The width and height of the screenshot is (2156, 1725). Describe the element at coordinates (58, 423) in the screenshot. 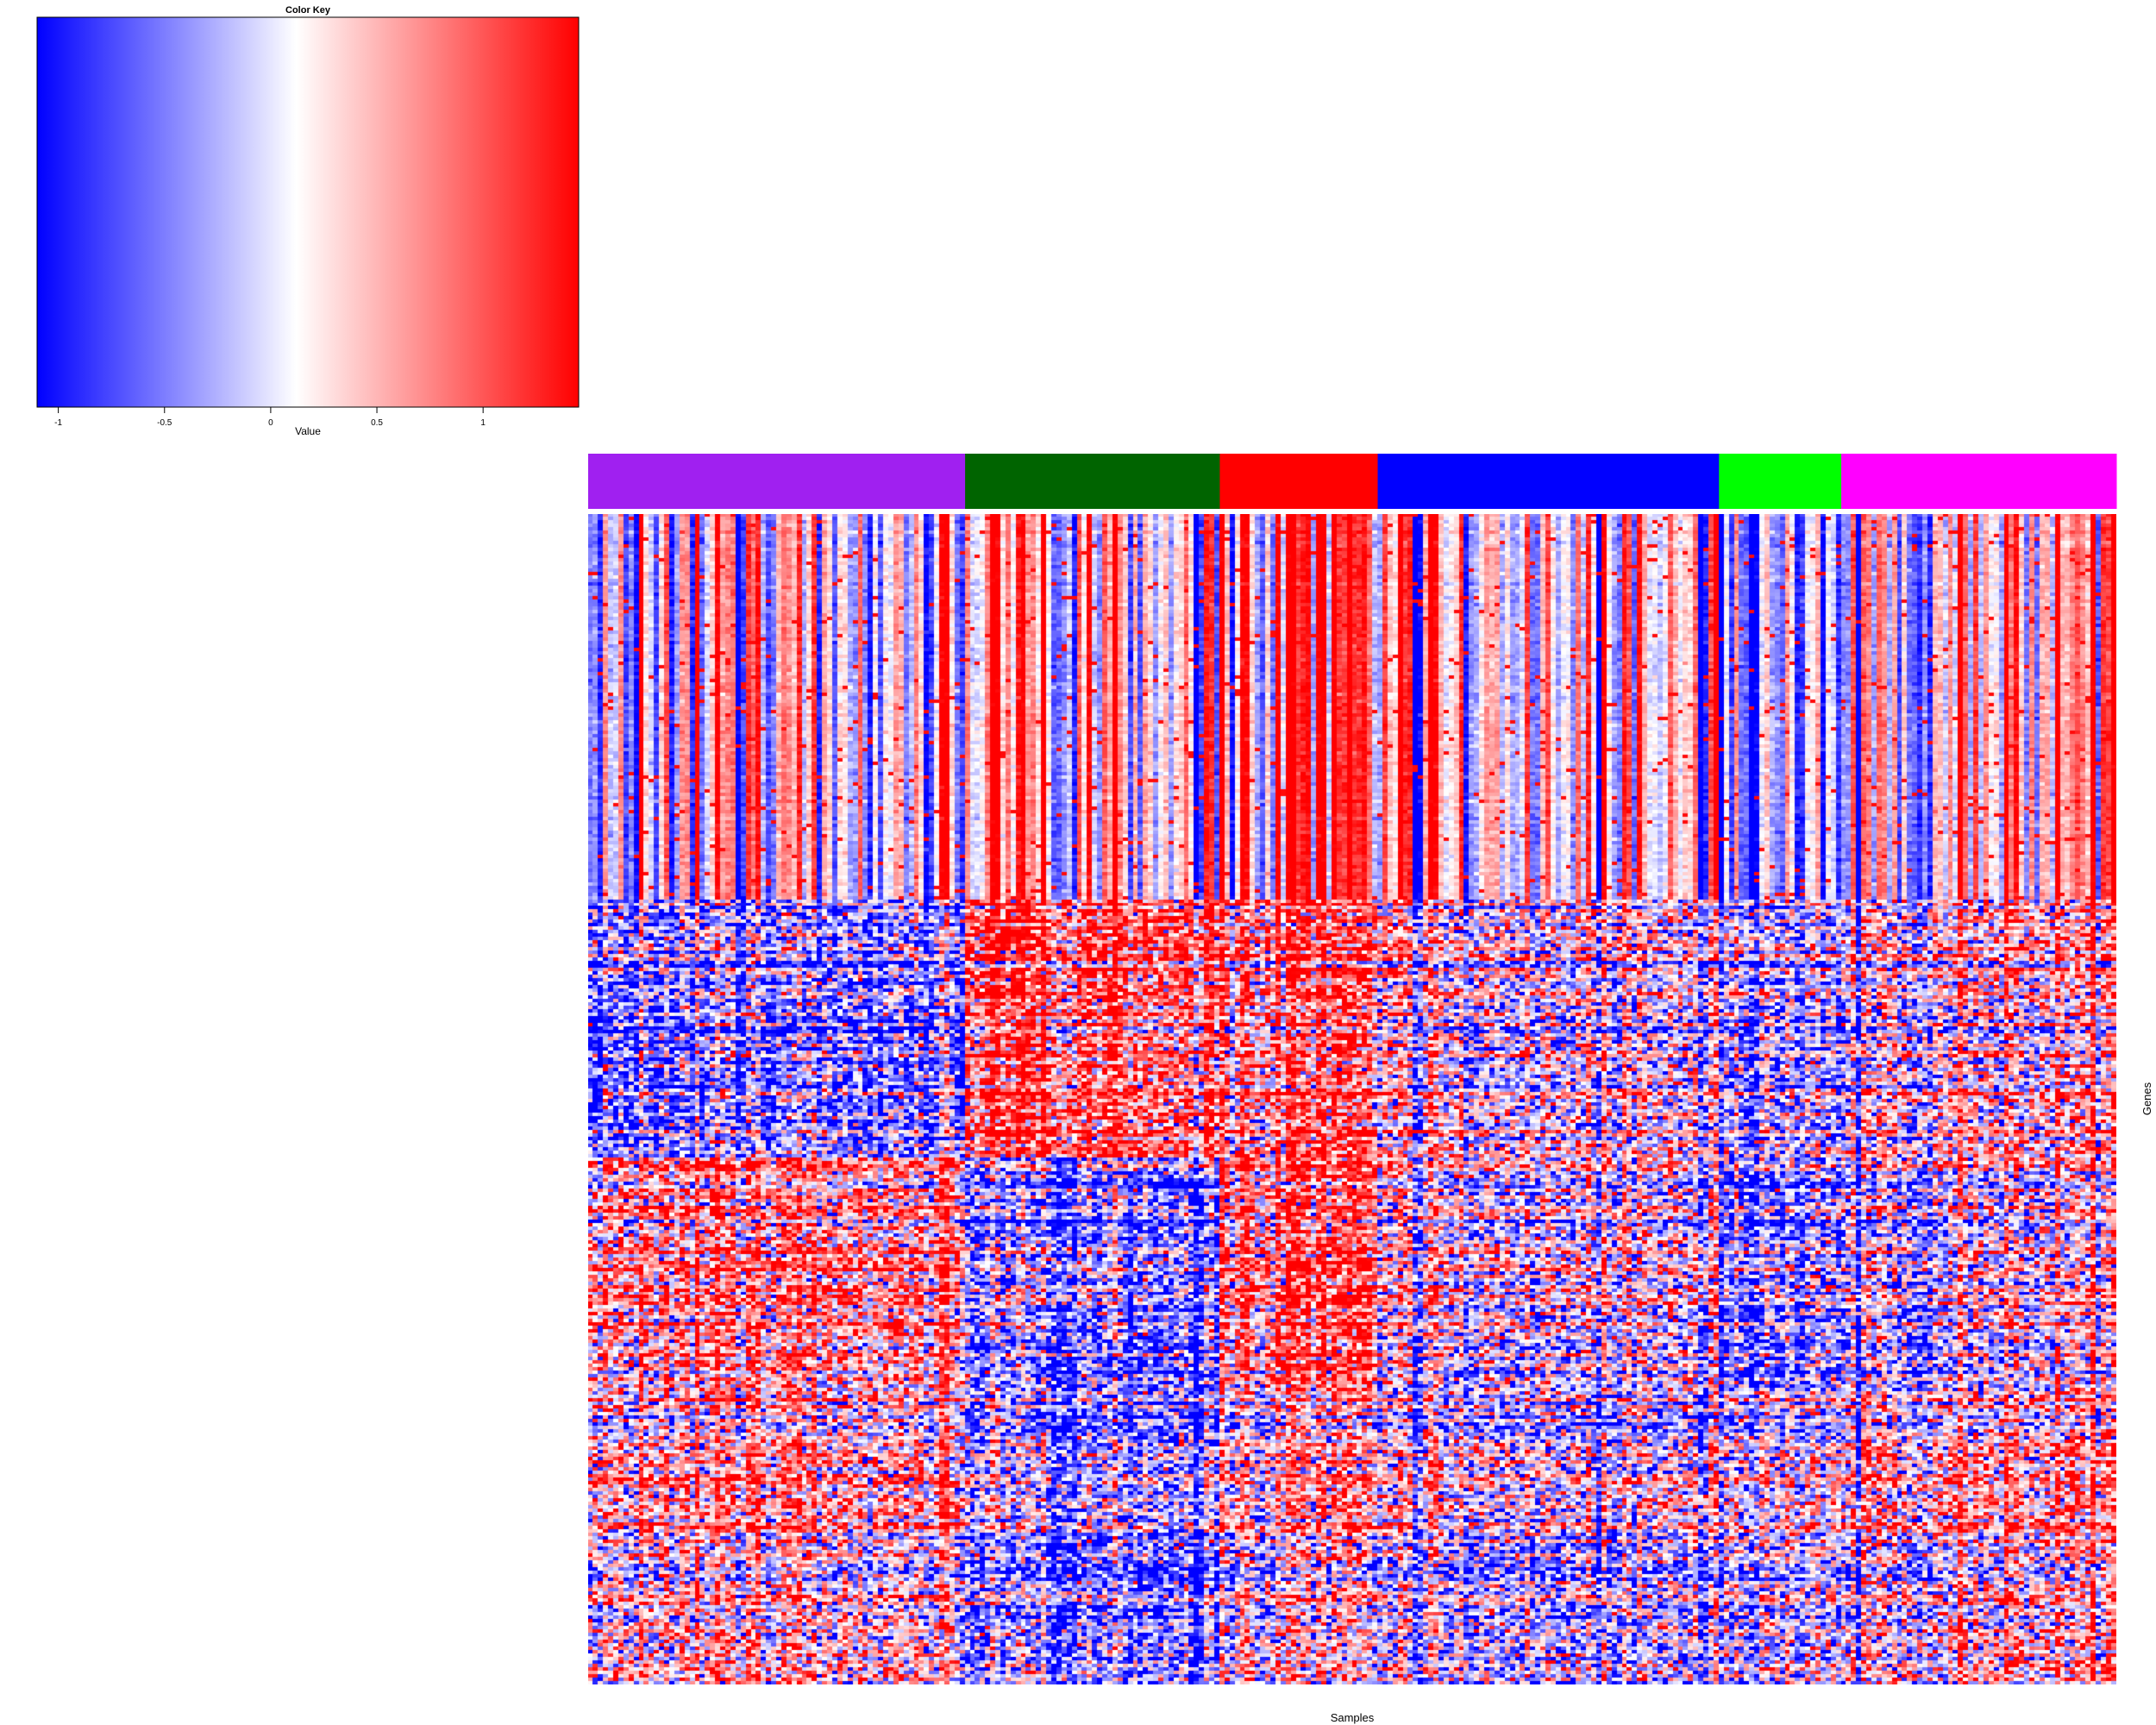

I see `color-key-tick-label: -1` at that location.